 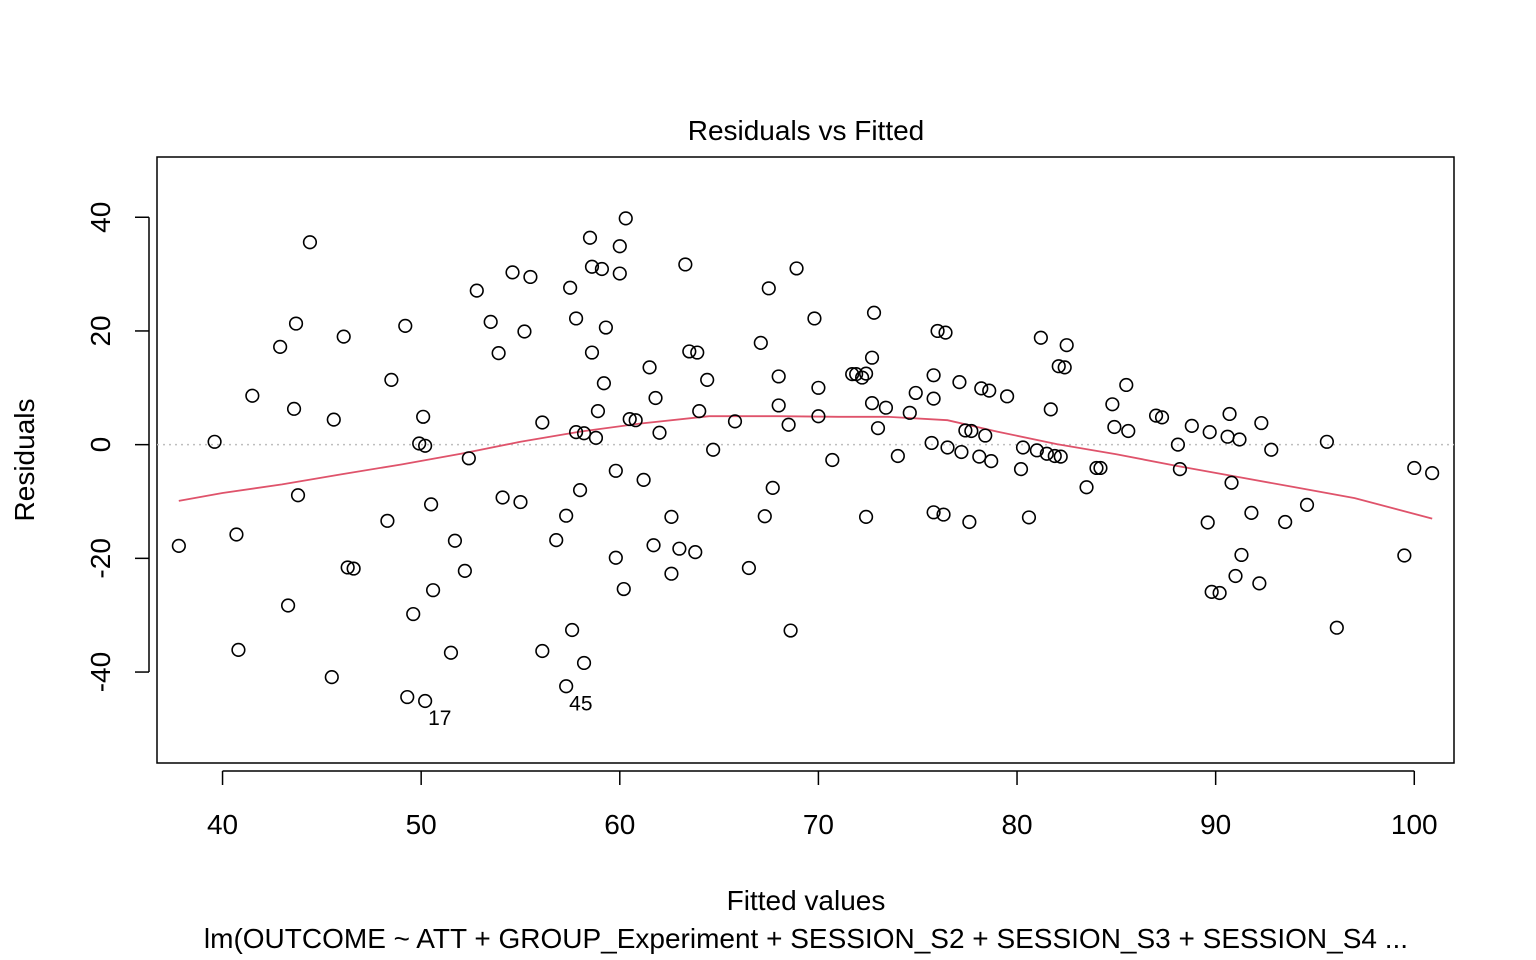 I want to click on y-tick-label: 0, so click(x=100, y=445).